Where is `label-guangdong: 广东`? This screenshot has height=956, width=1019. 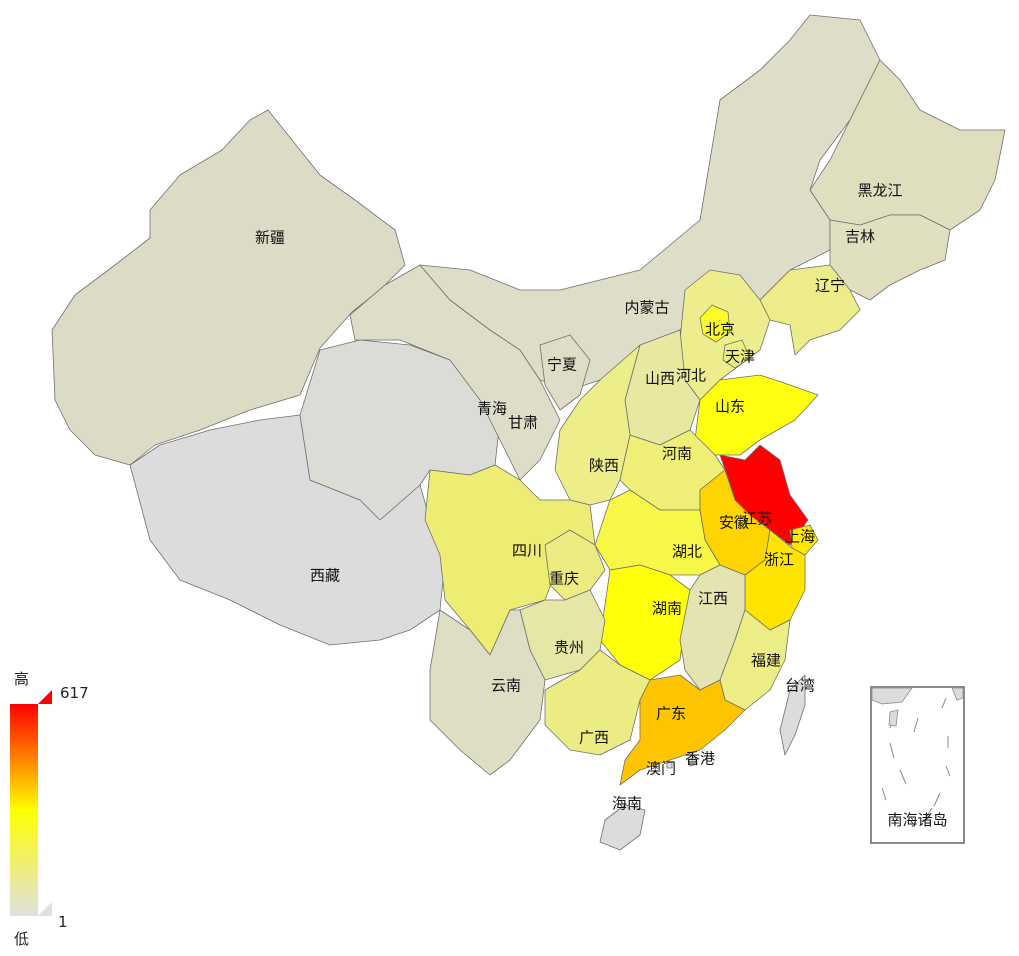 label-guangdong: 广东 is located at coordinates (671, 713).